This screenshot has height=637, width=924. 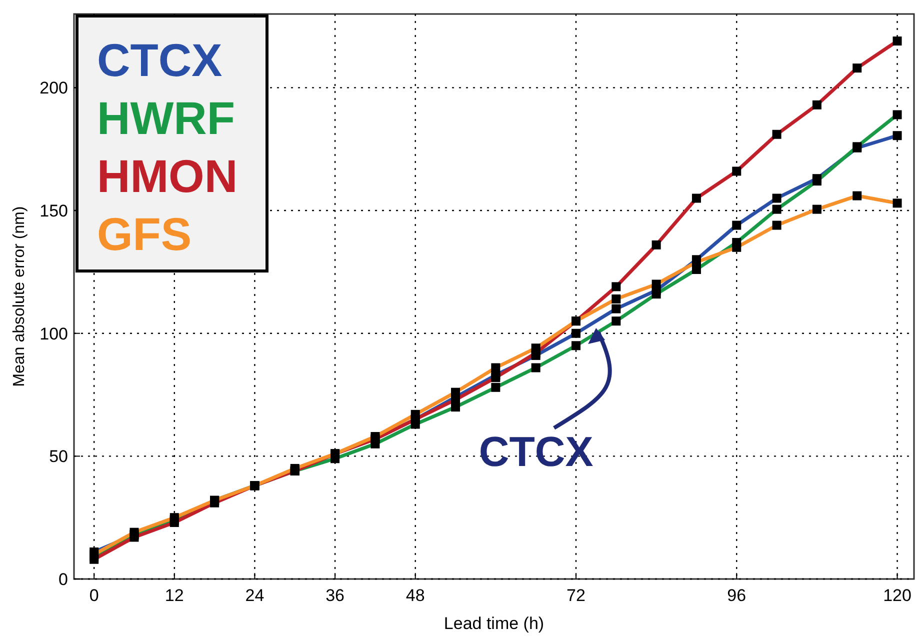 What do you see at coordinates (897, 595) in the screenshot?
I see `x-tick-label: 120` at bounding box center [897, 595].